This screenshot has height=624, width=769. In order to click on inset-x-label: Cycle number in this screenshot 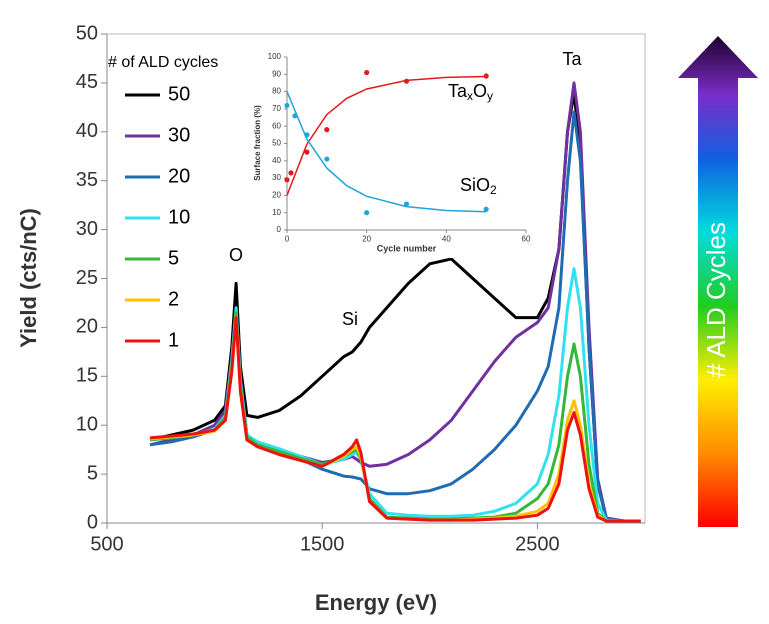, I will do `click(407, 248)`.